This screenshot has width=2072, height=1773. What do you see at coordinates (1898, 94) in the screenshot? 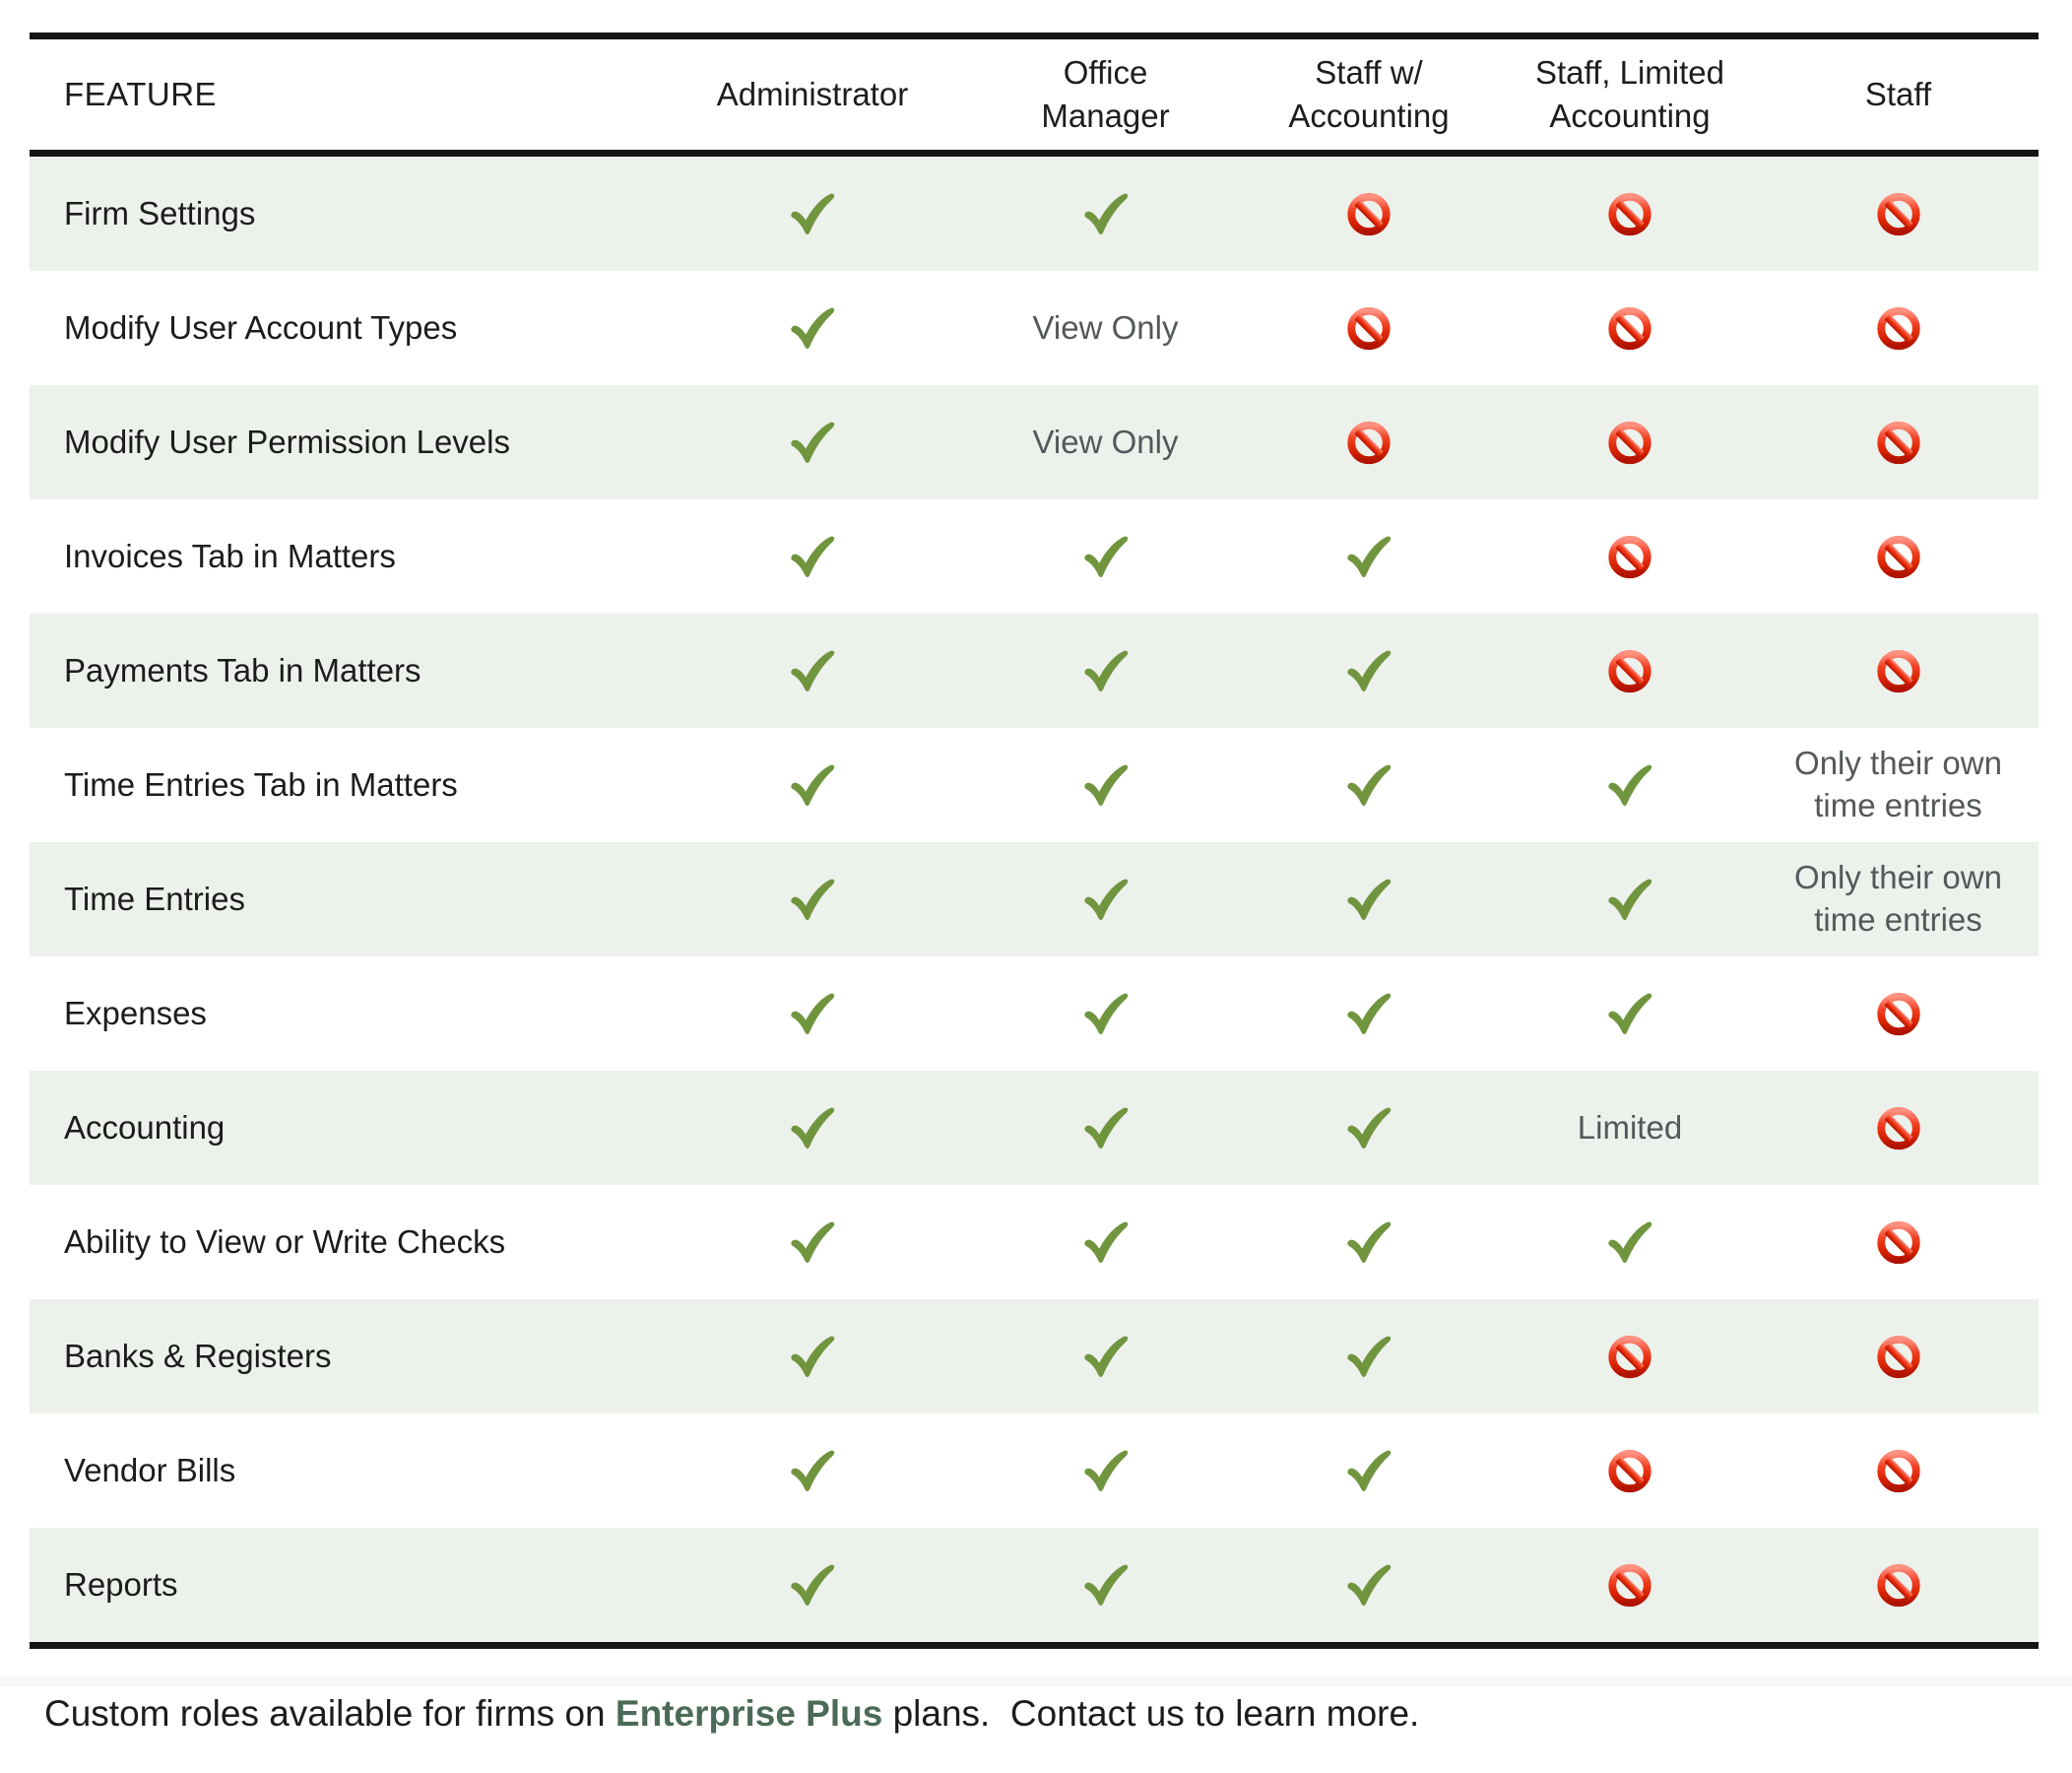
I see `column-header-label: Staff` at bounding box center [1898, 94].